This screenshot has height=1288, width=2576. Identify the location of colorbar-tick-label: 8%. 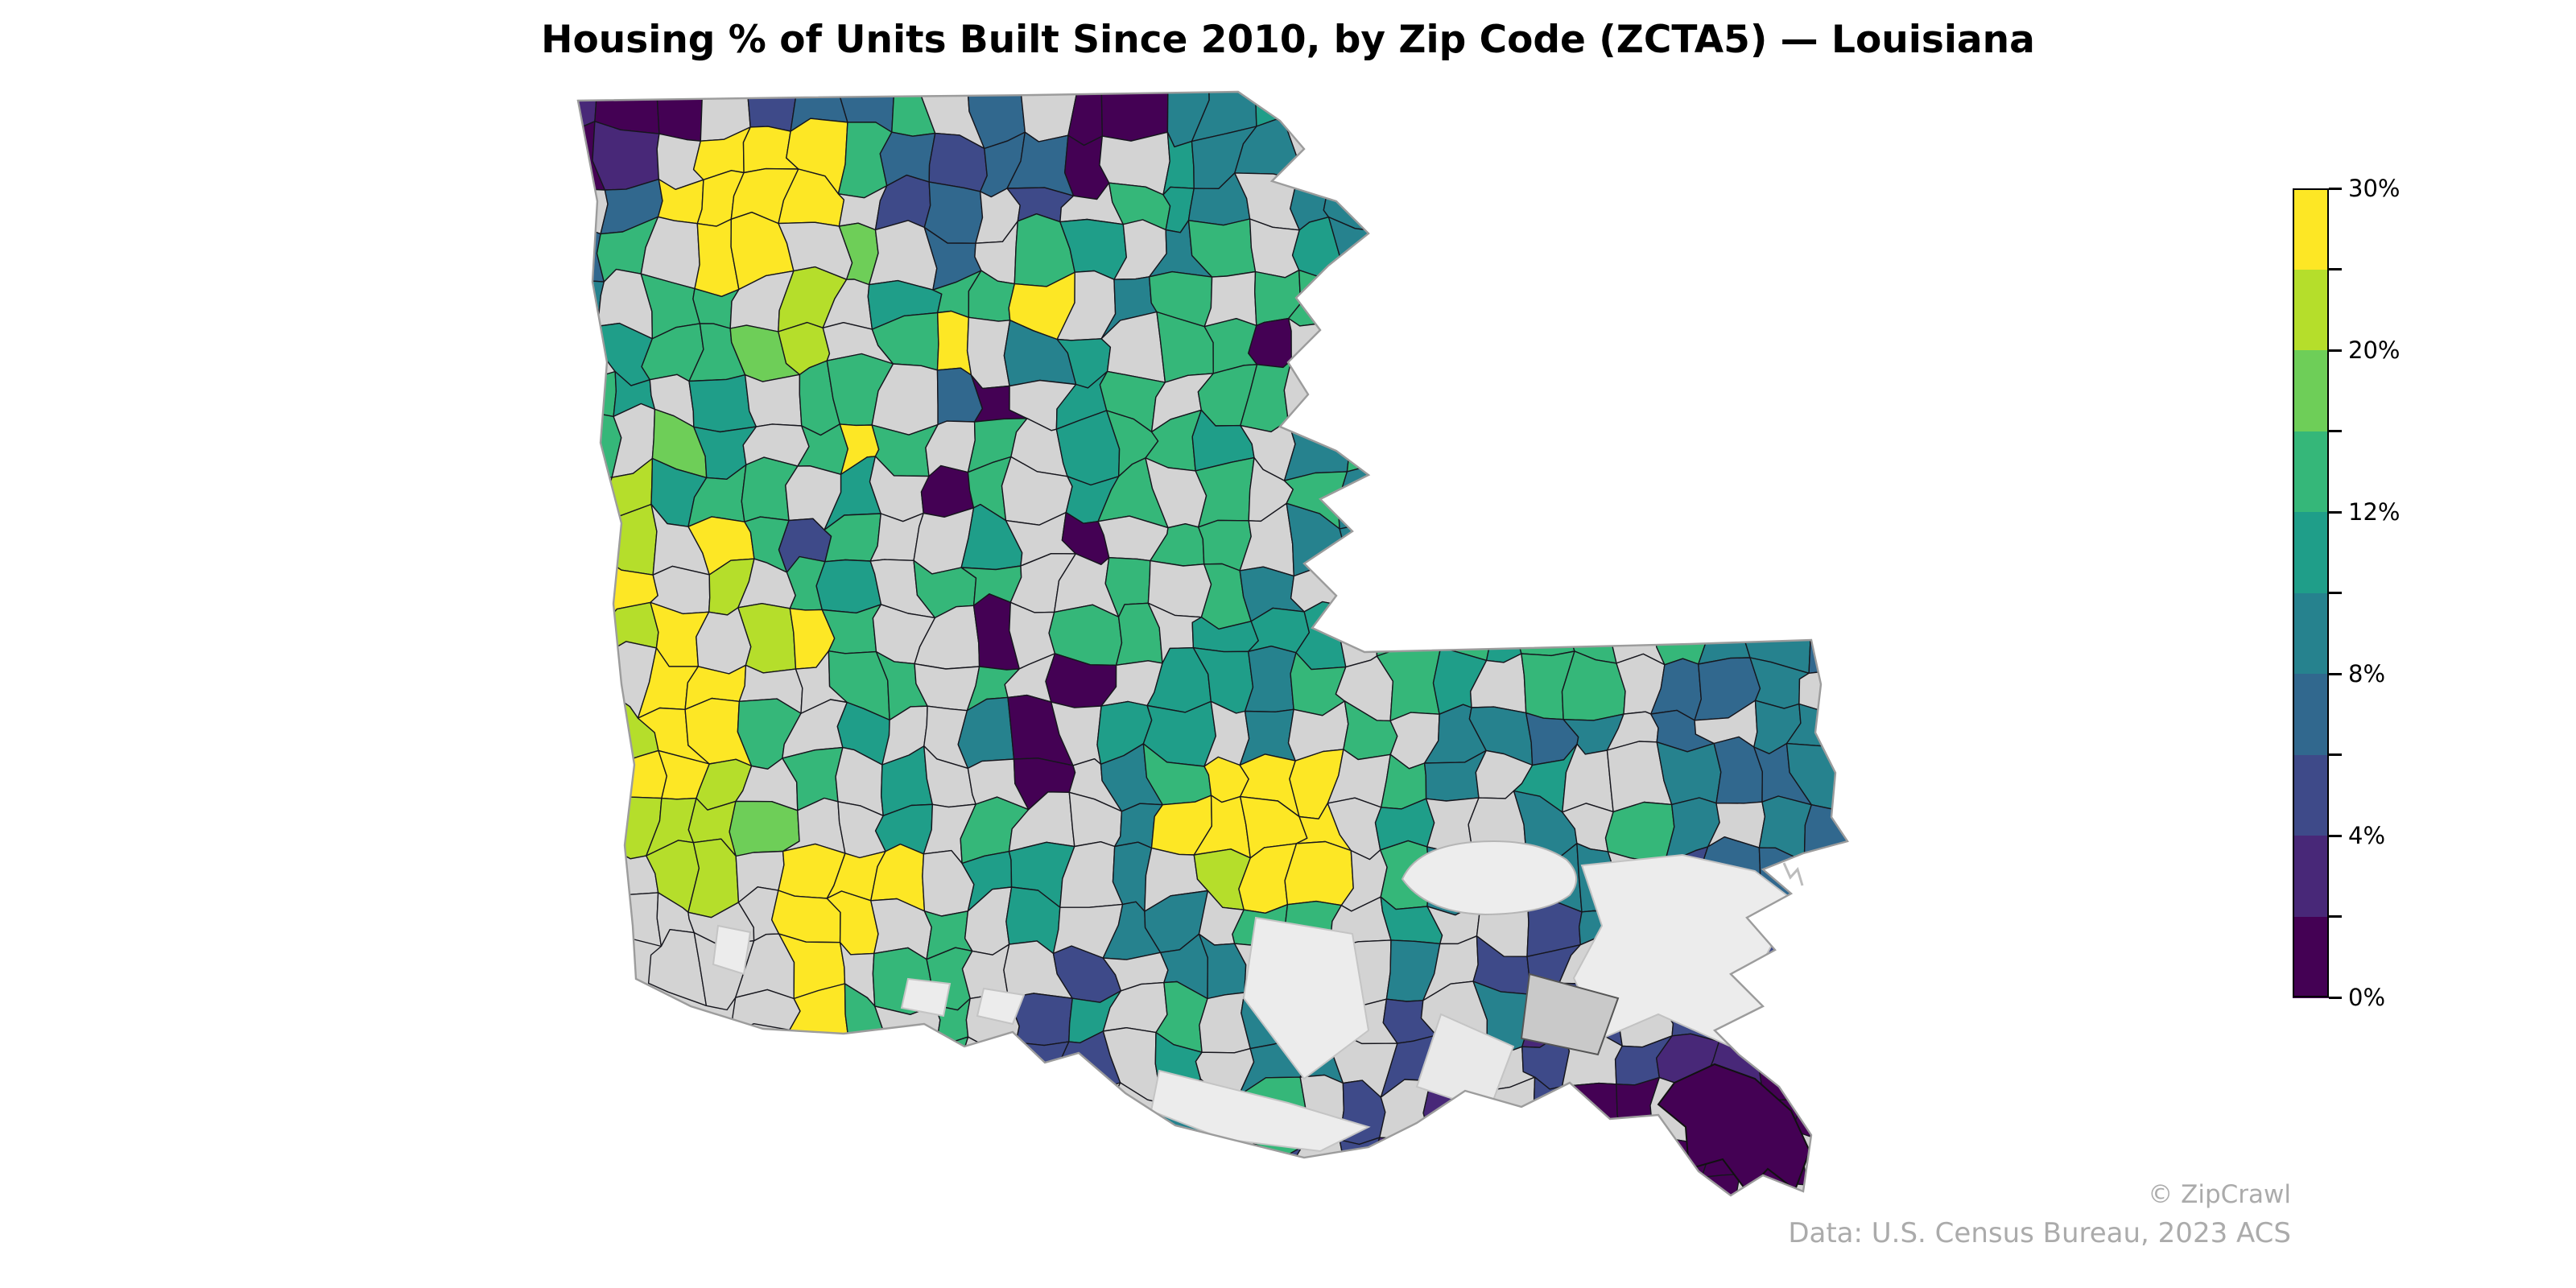
(2367, 673).